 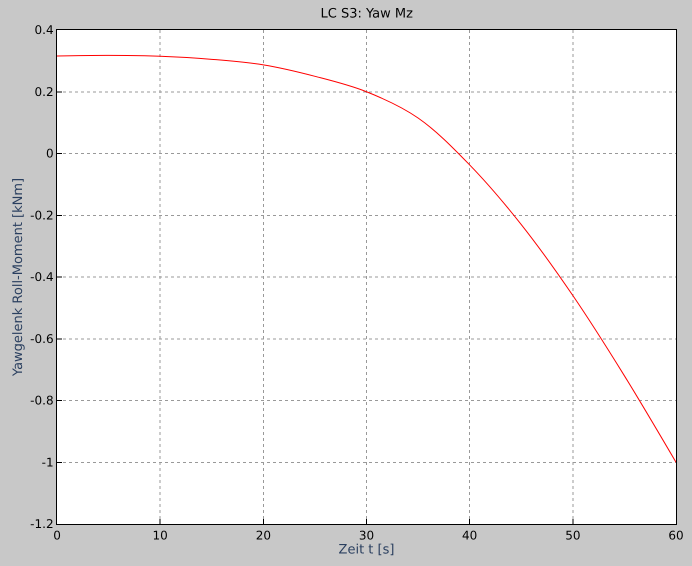 I want to click on x-tick-label: 10, so click(x=160, y=535).